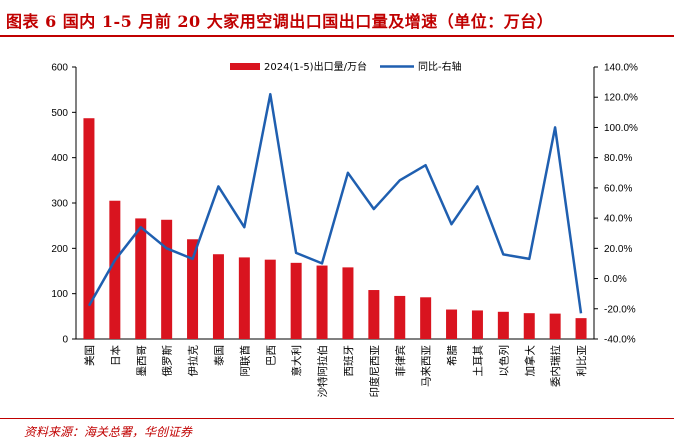 The width and height of the screenshot is (674, 441). I want to click on right-tick-label: 0.0%, so click(615, 279).